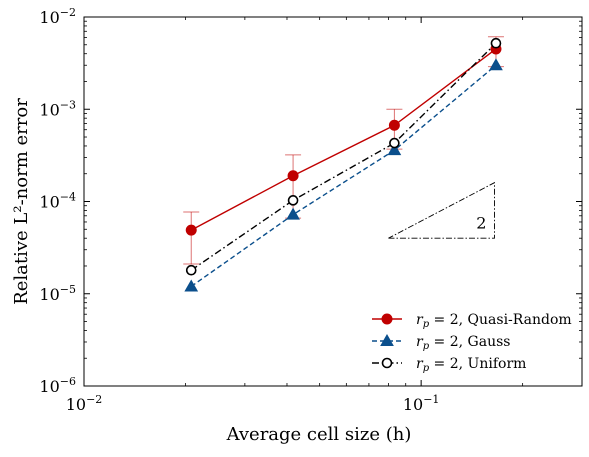  What do you see at coordinates (57, 16) in the screenshot?
I see `y-tick-label: 10⁻²` at bounding box center [57, 16].